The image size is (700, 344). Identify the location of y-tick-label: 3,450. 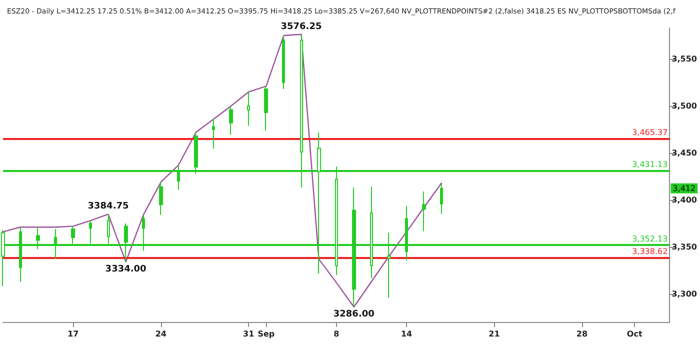
(685, 153).